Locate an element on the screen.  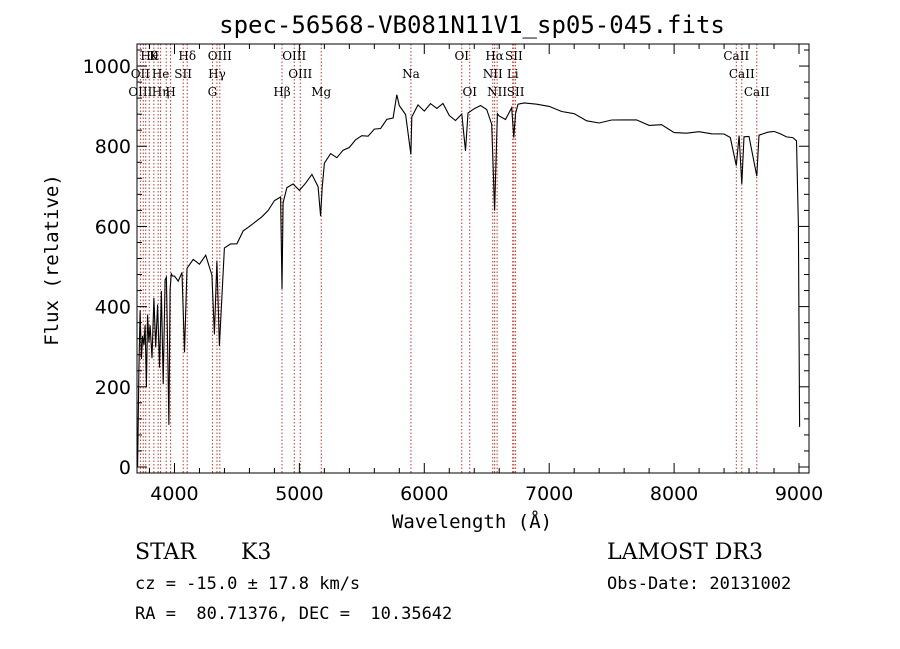
x-tick-label: 9000 is located at coordinates (799, 494).